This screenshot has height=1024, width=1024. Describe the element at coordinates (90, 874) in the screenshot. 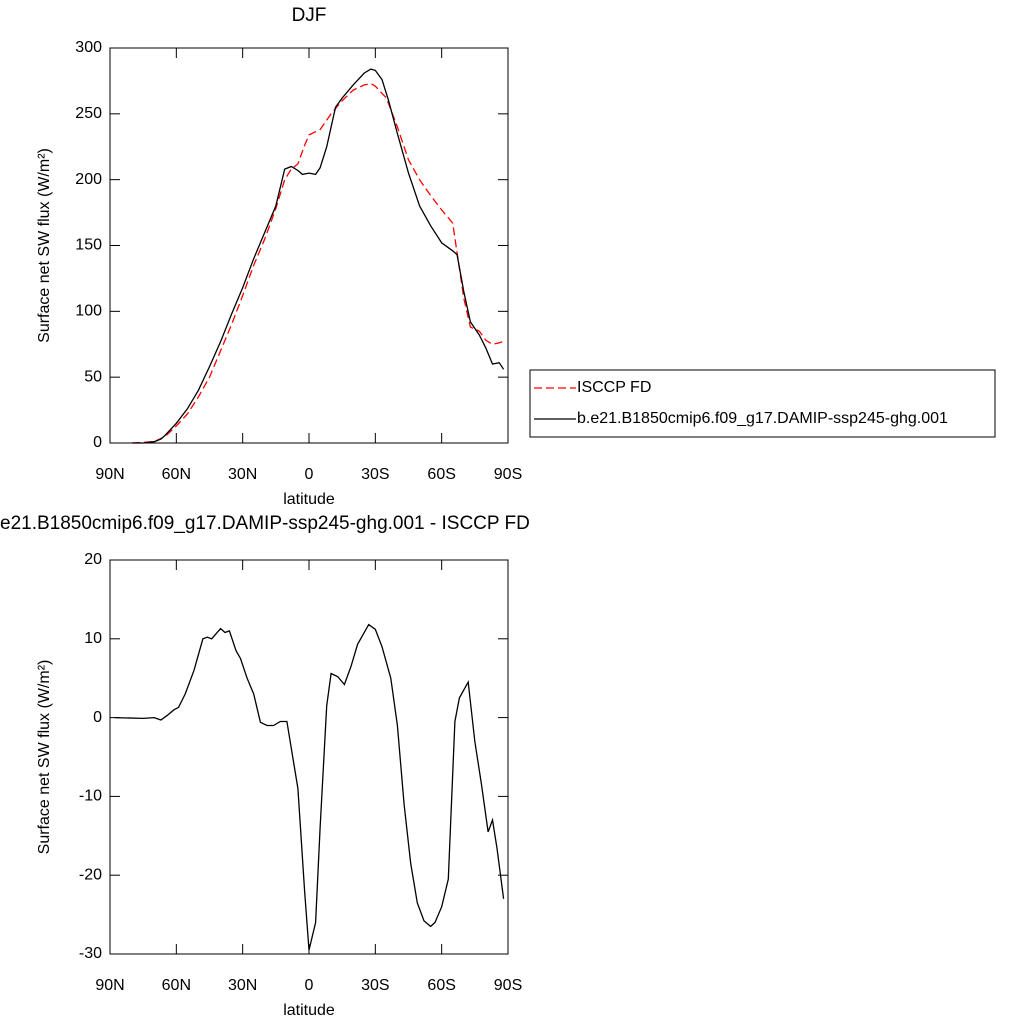

I see `y-tick-label: -20` at that location.